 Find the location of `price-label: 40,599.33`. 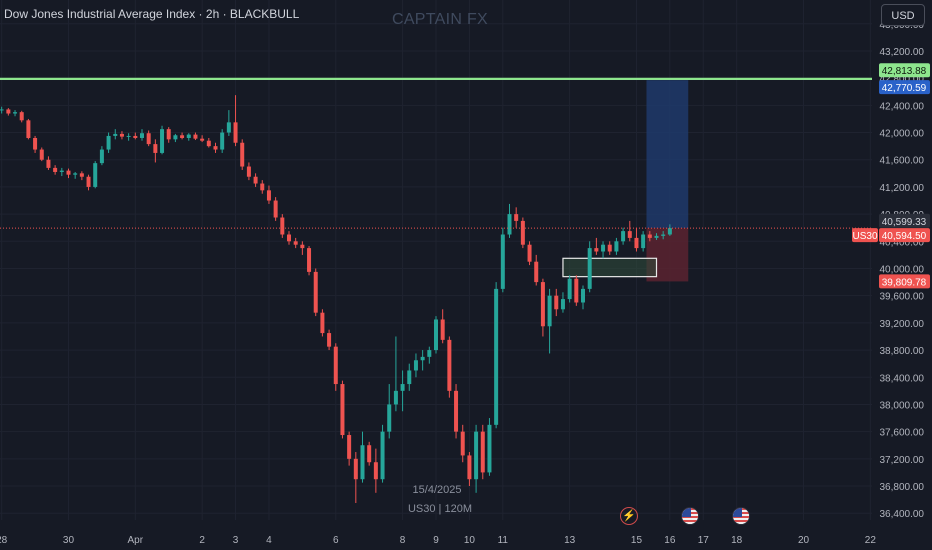

price-label: 40,599.33 is located at coordinates (904, 222).